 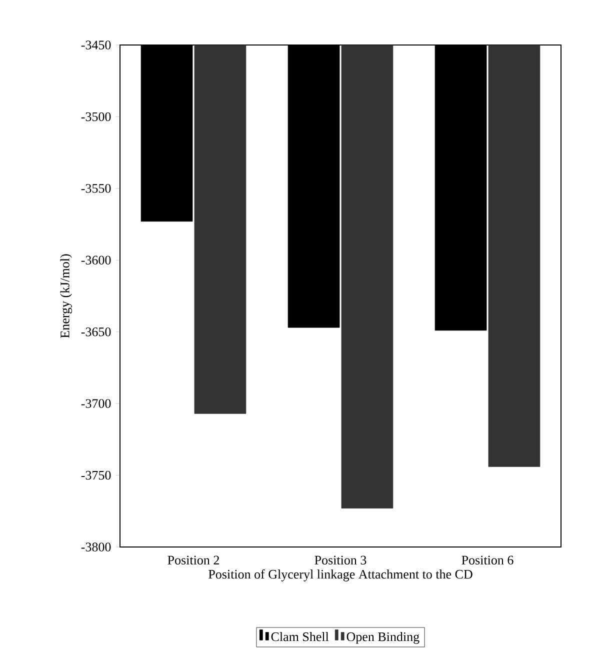 What do you see at coordinates (96, 260) in the screenshot?
I see `y-tick-label: -3600` at bounding box center [96, 260].